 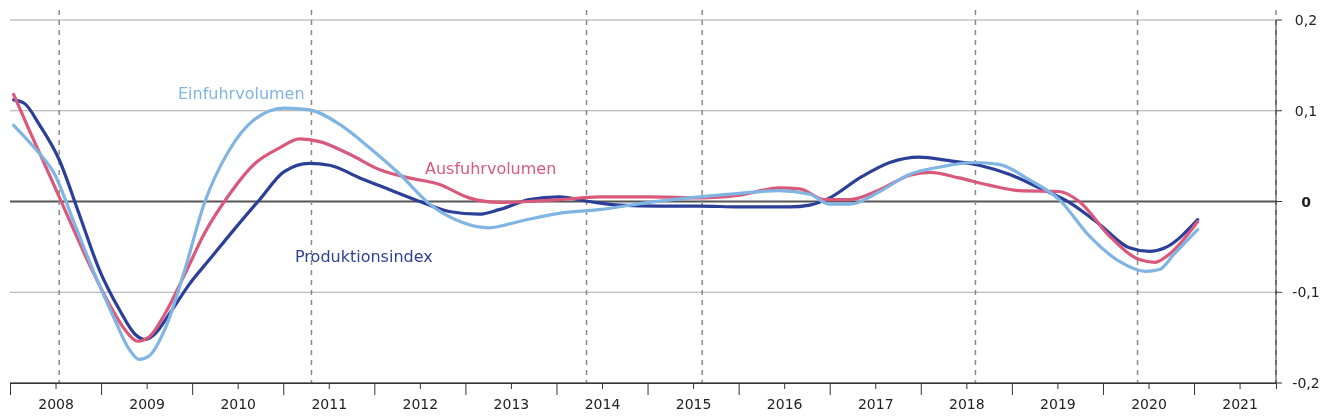 I want to click on x-tick-label: 2018, so click(x=967, y=403).